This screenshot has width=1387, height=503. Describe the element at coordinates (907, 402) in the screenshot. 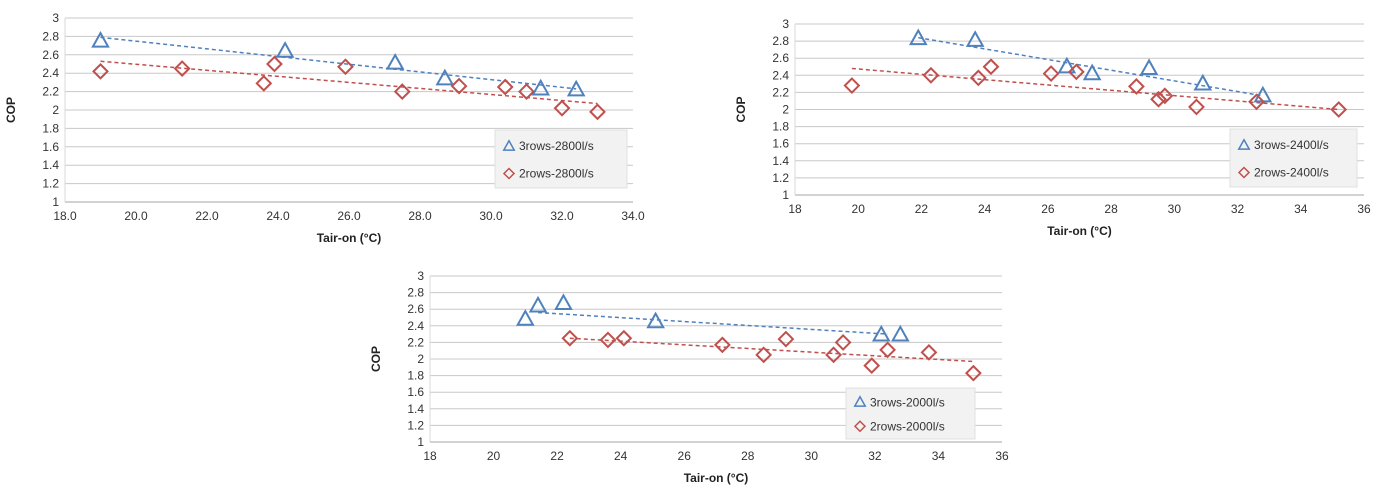

I see `legend-label: 3rows-2000l/s` at that location.